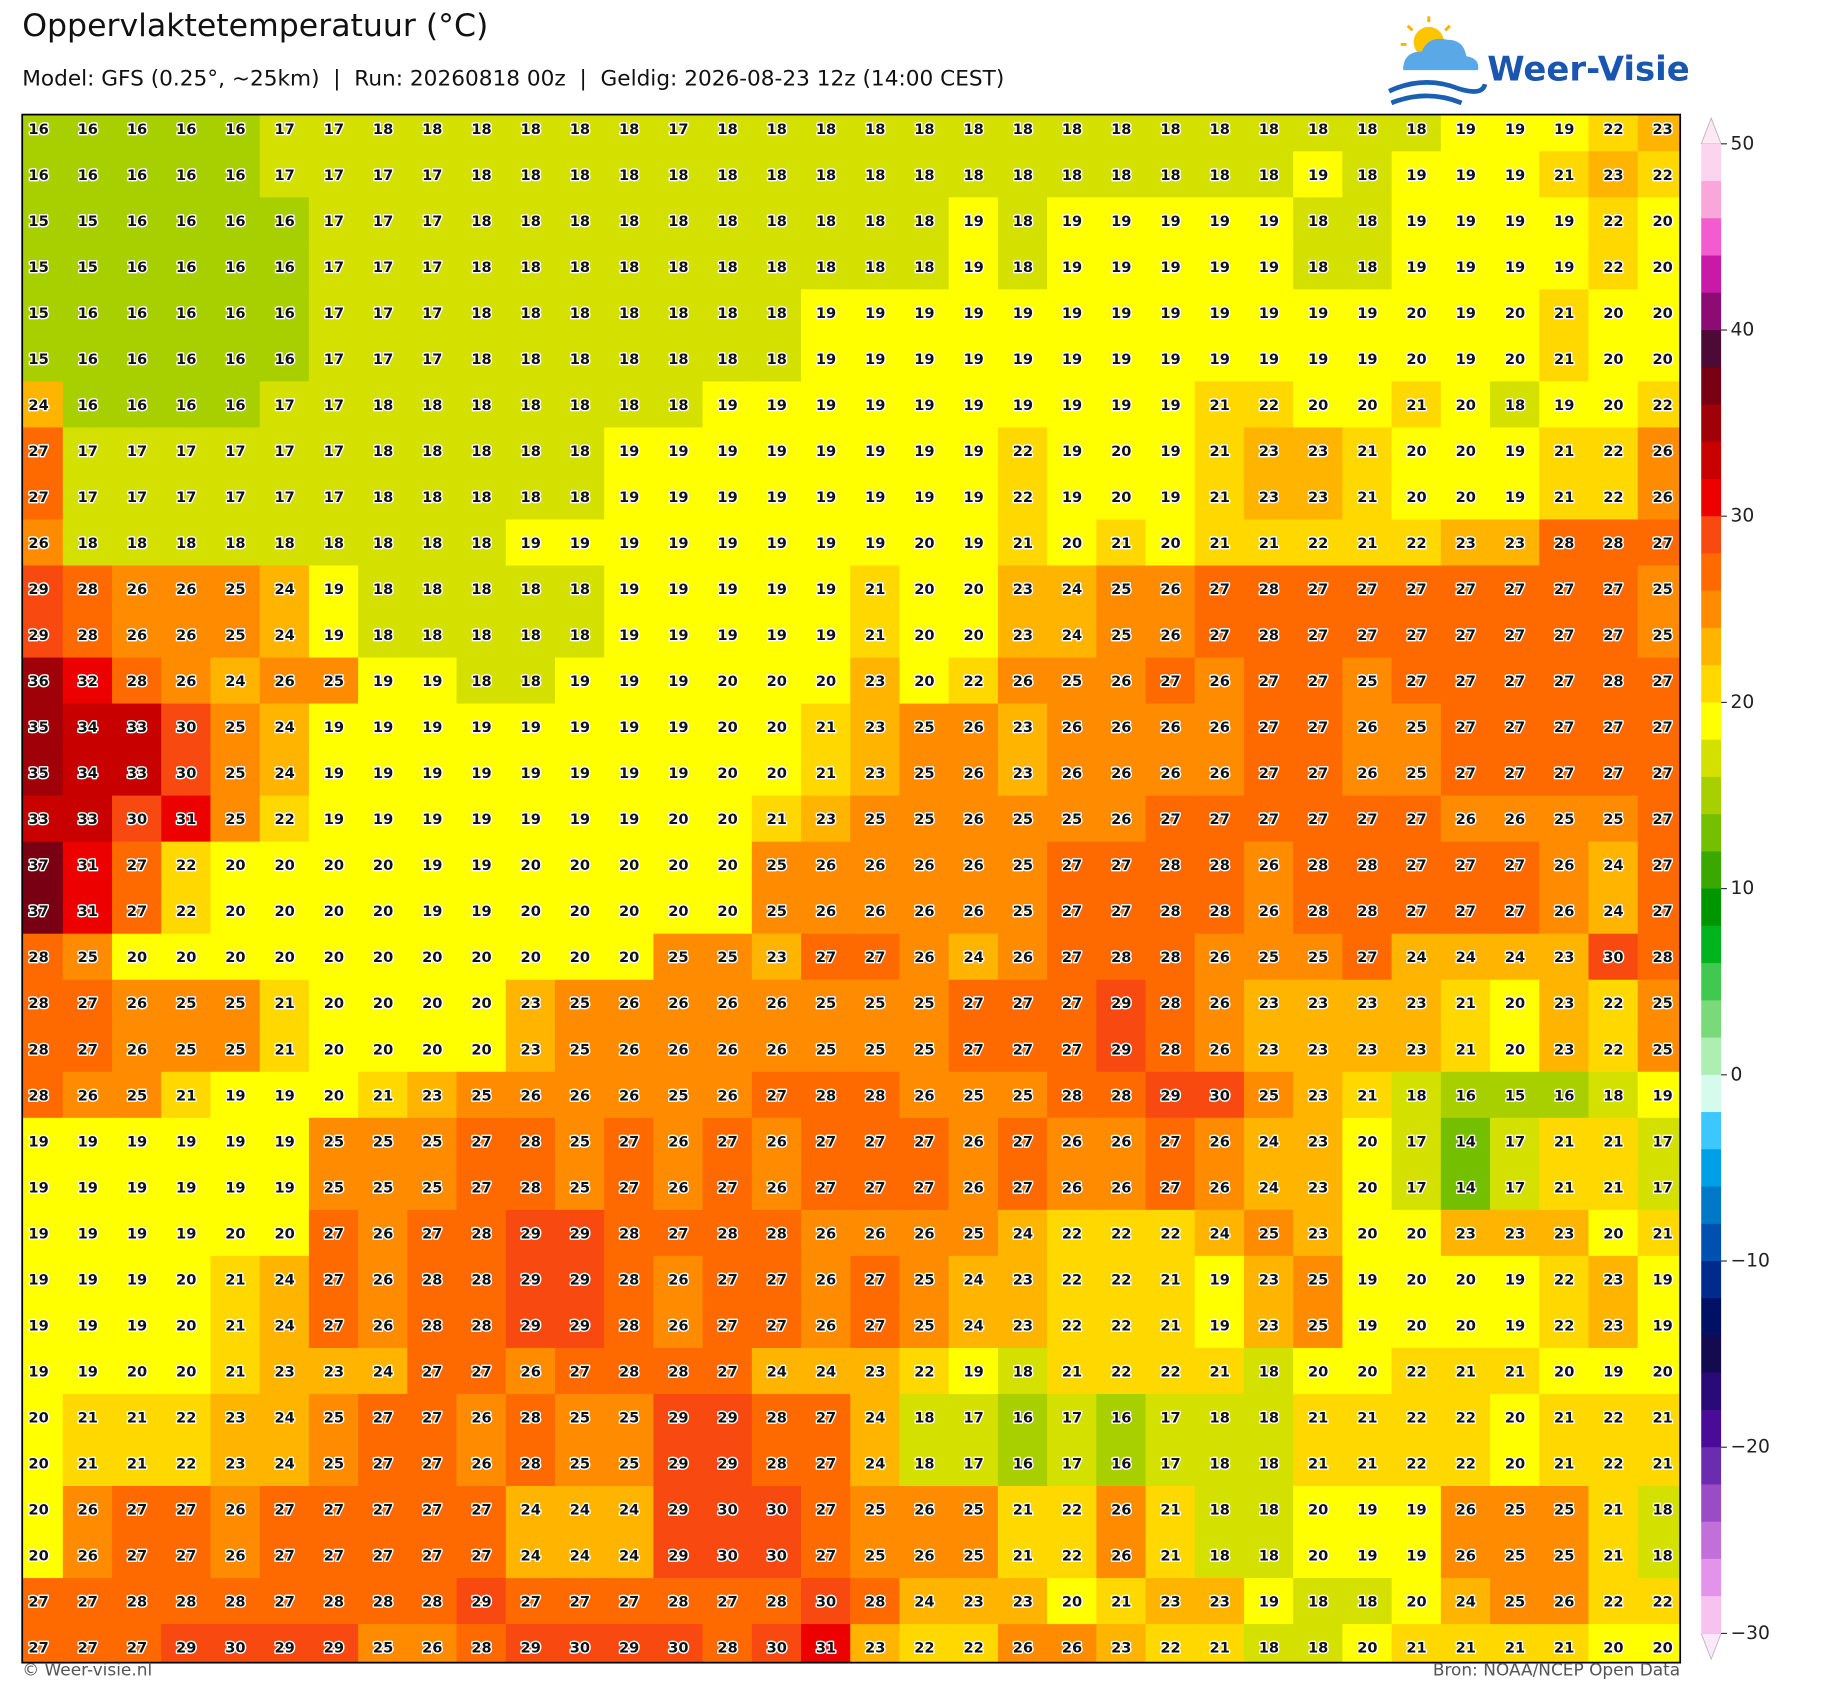  I want to click on temperature-label: 14, so click(1466, 1141).